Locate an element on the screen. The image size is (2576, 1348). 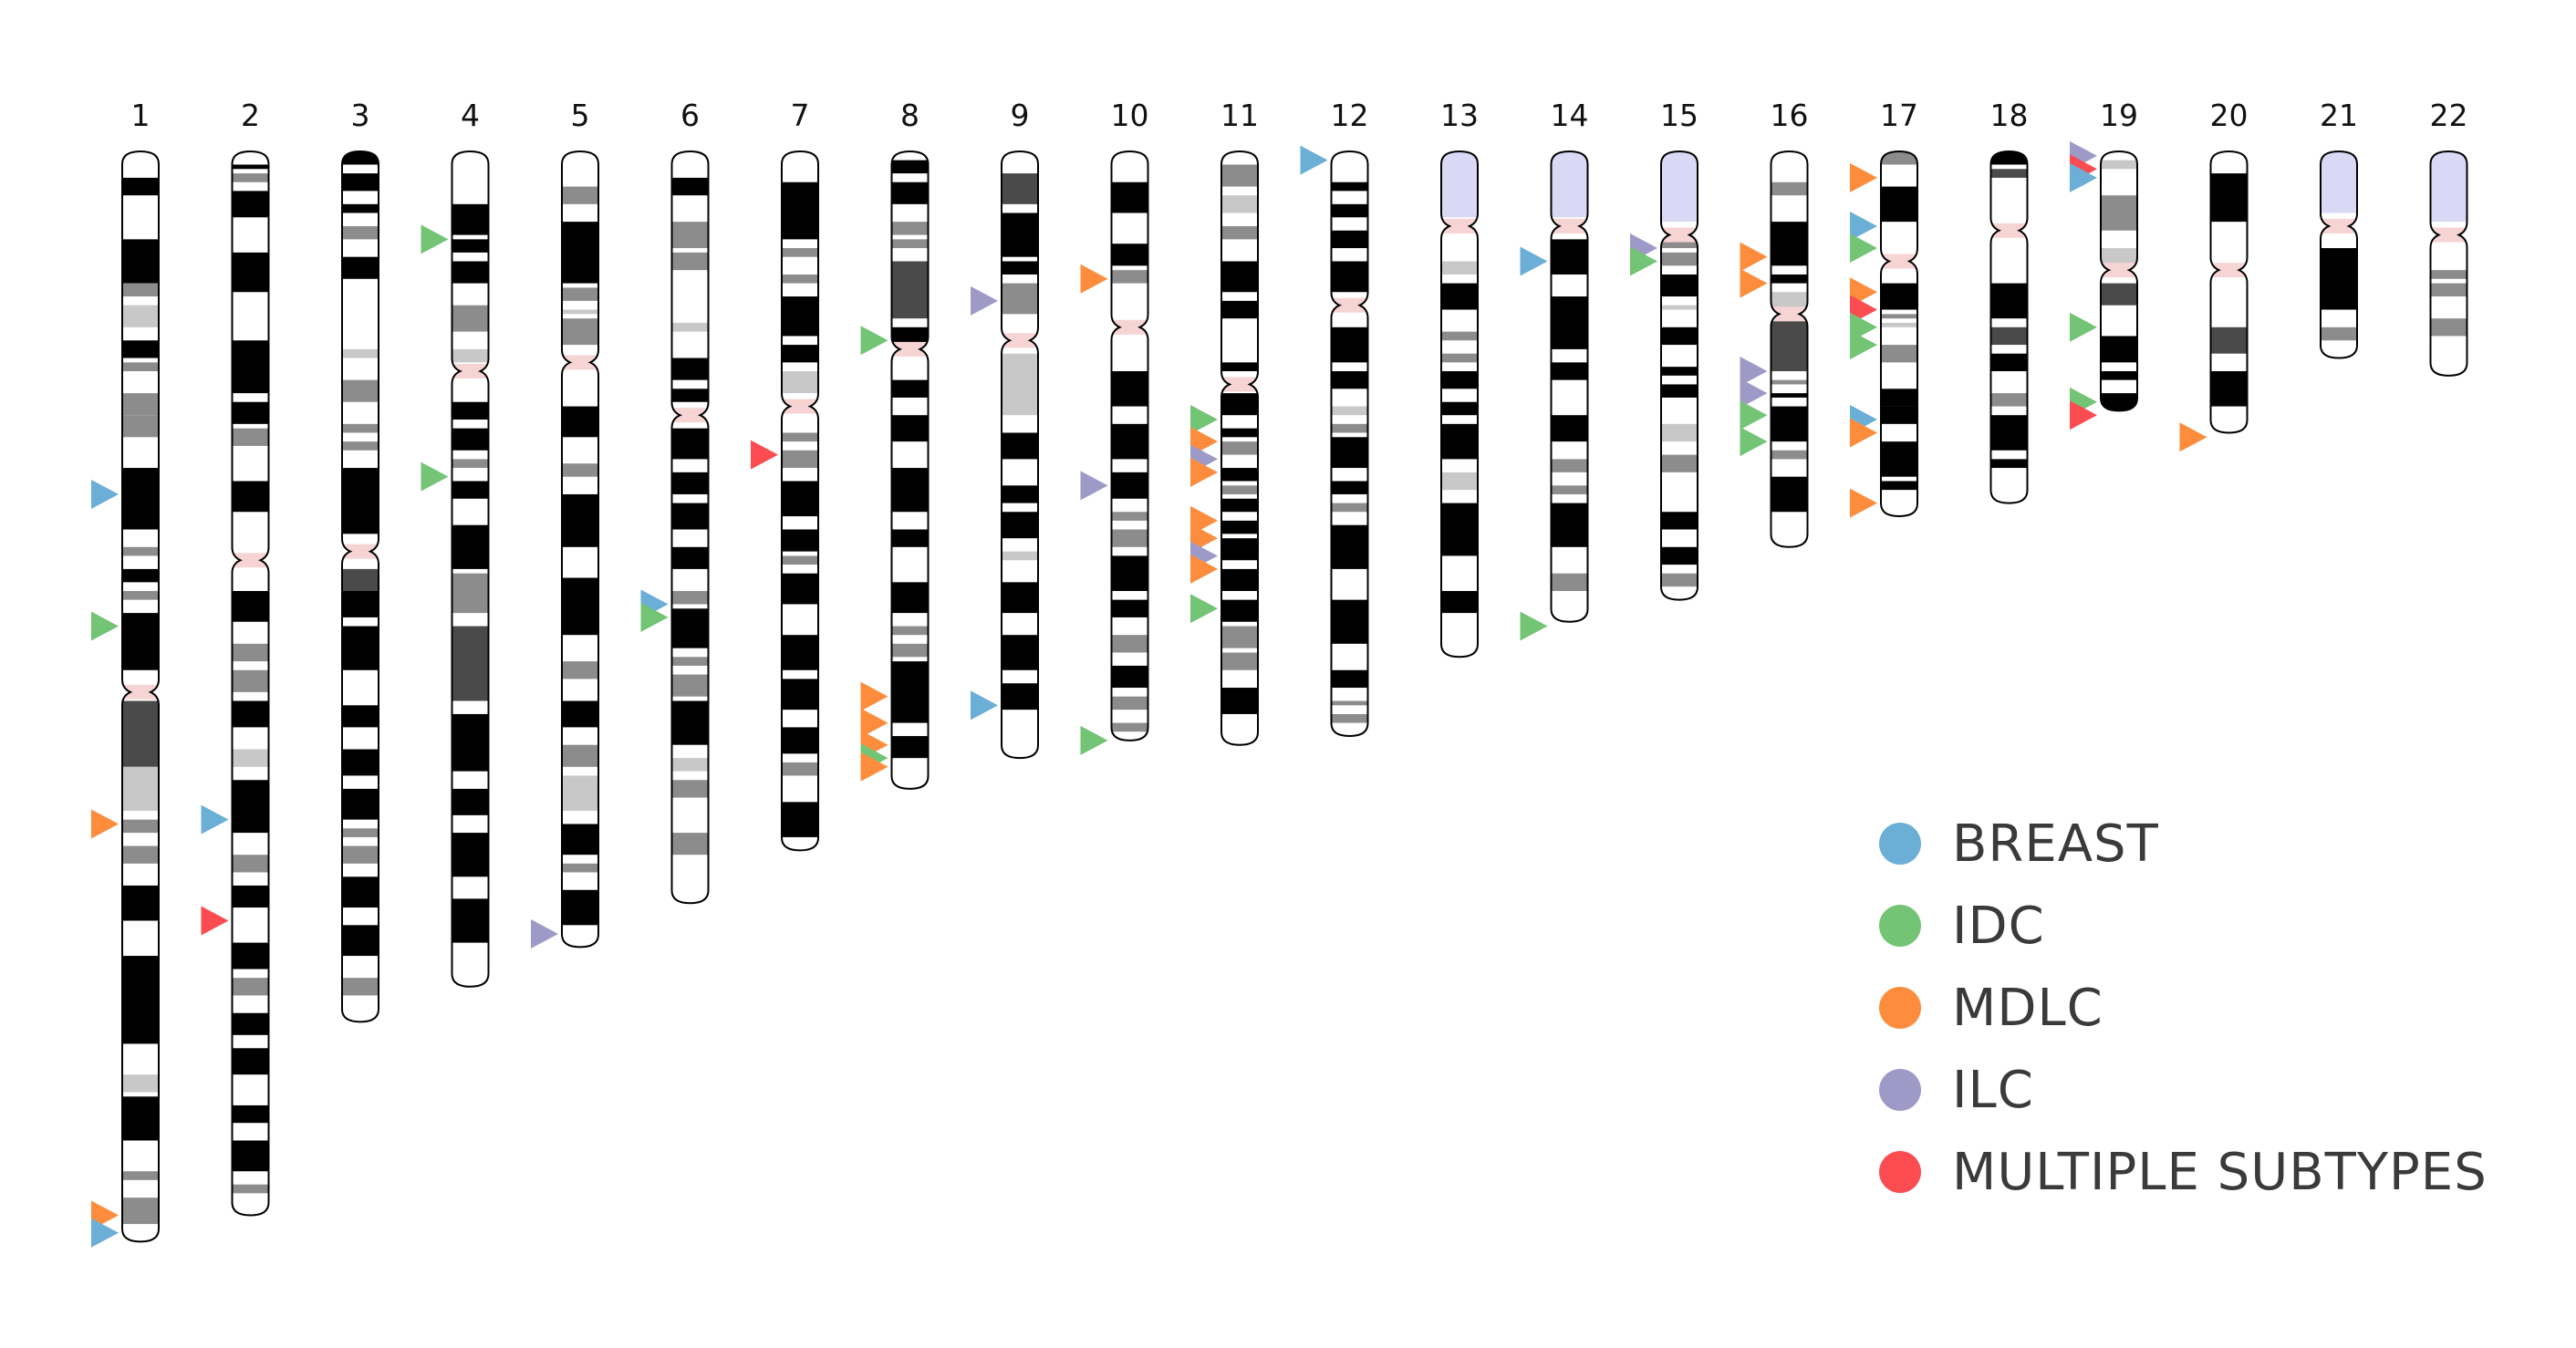
marker-mdlc is located at coordinates (1863, 433).